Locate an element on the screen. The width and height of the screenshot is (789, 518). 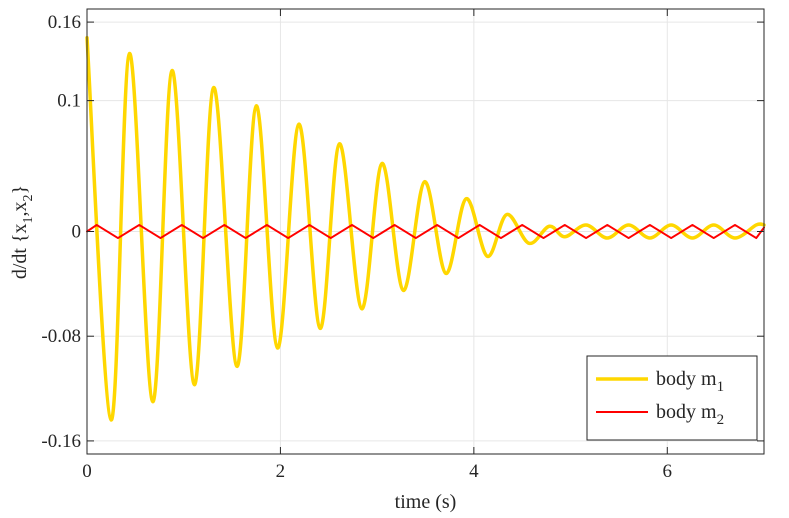
y-axis-label: d/dt {x1,x2} is located at coordinates (22, 232).